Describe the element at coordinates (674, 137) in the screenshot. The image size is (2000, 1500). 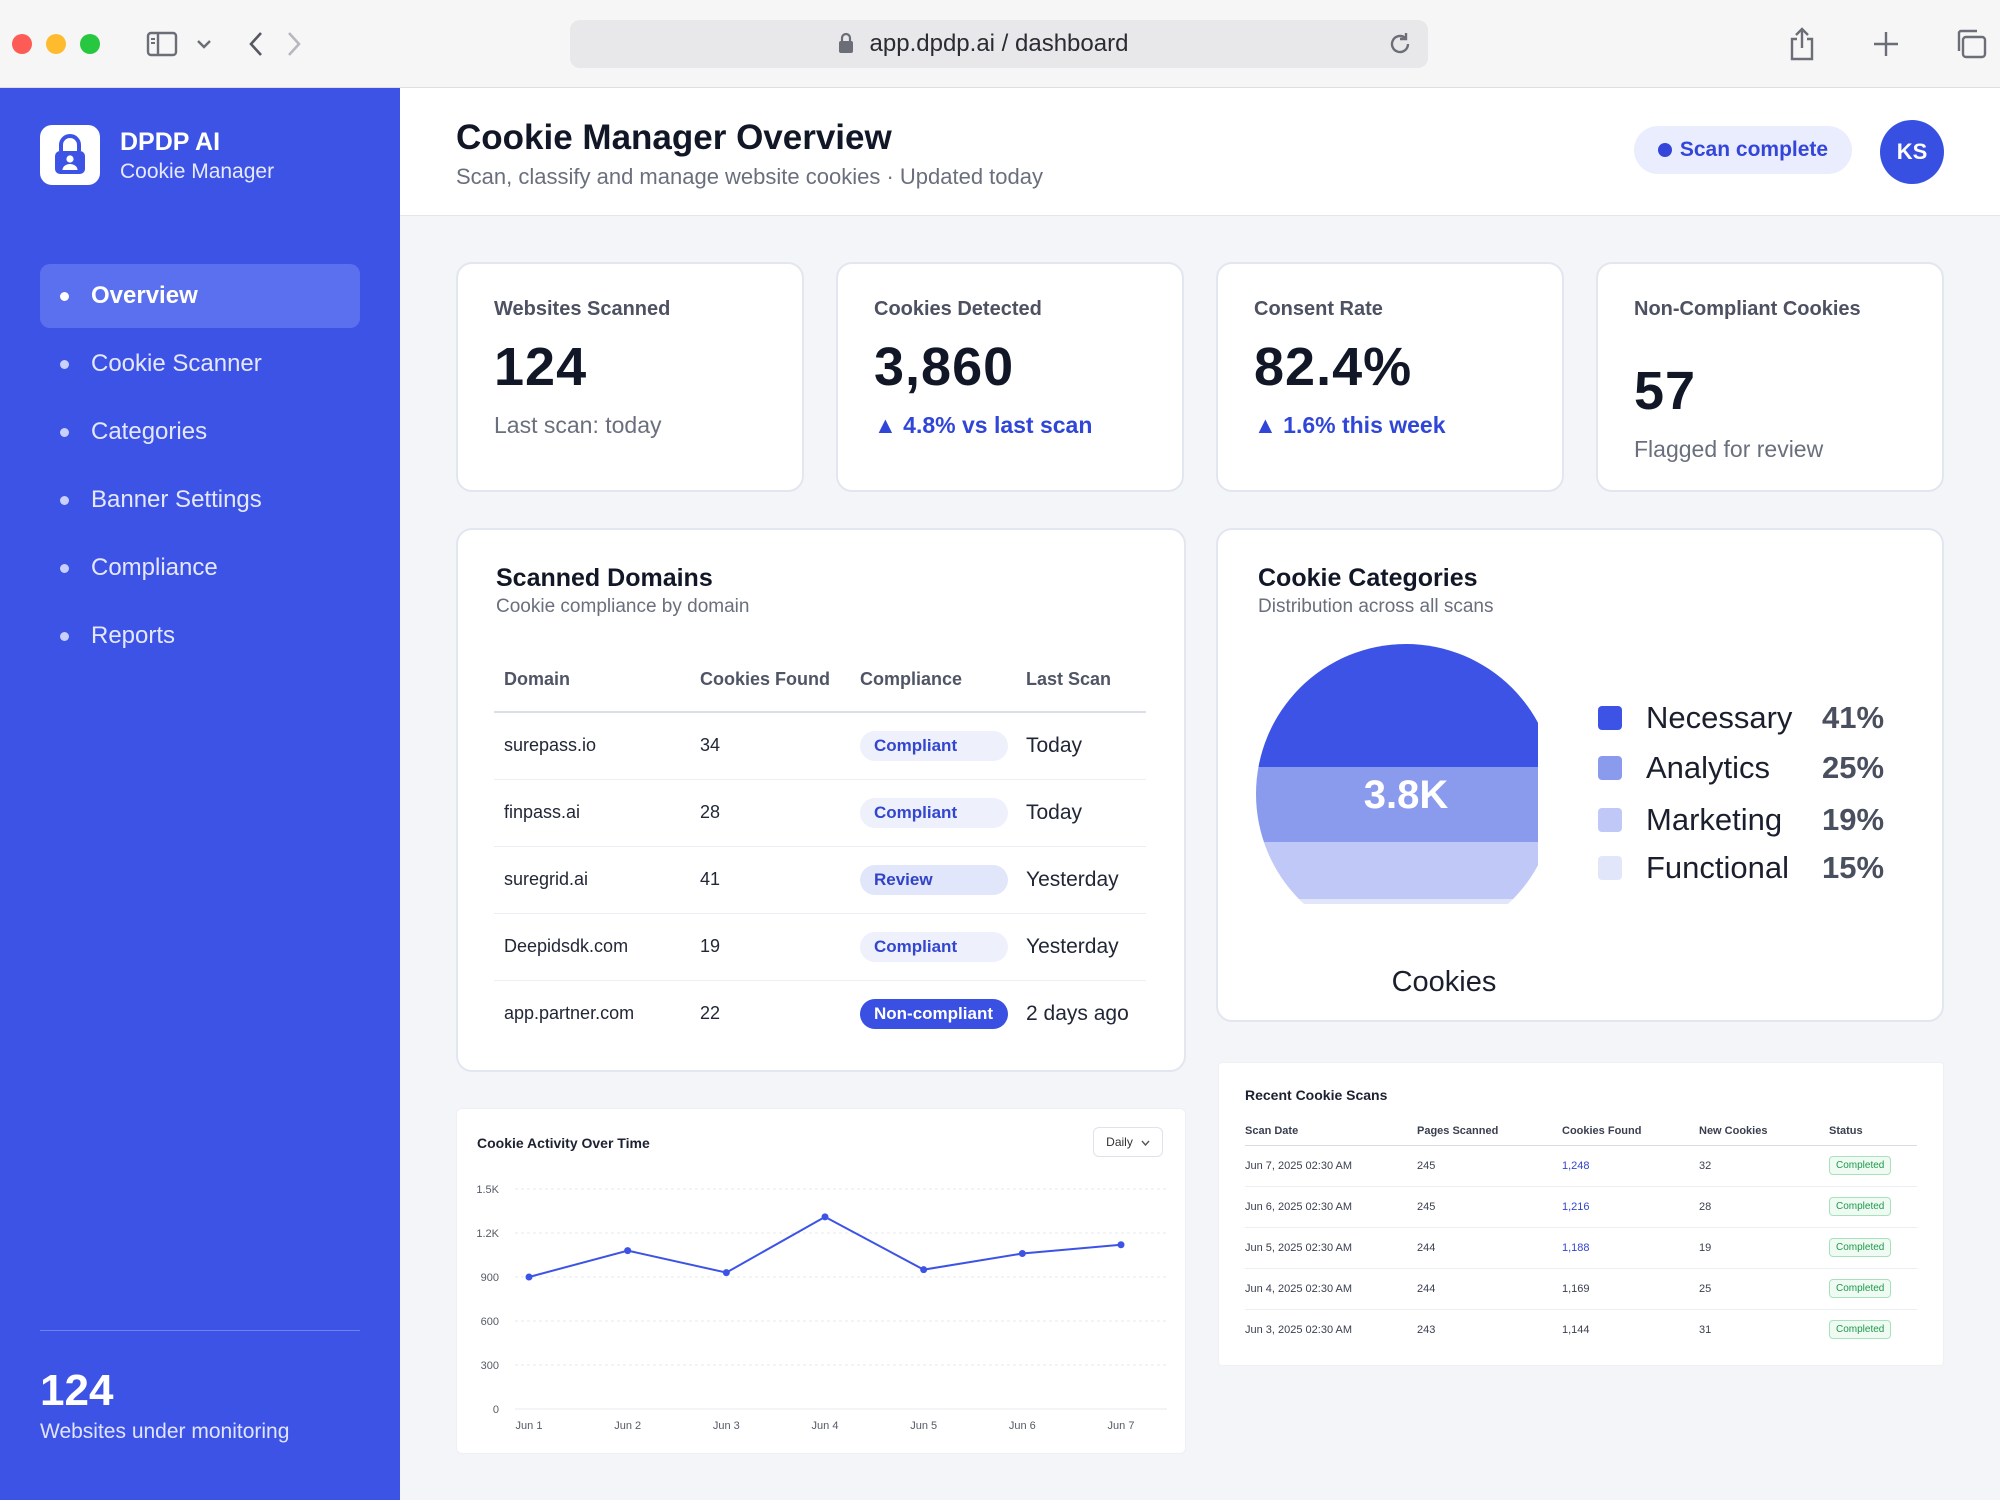
I see `page-title: Cookie Manager Overview` at that location.